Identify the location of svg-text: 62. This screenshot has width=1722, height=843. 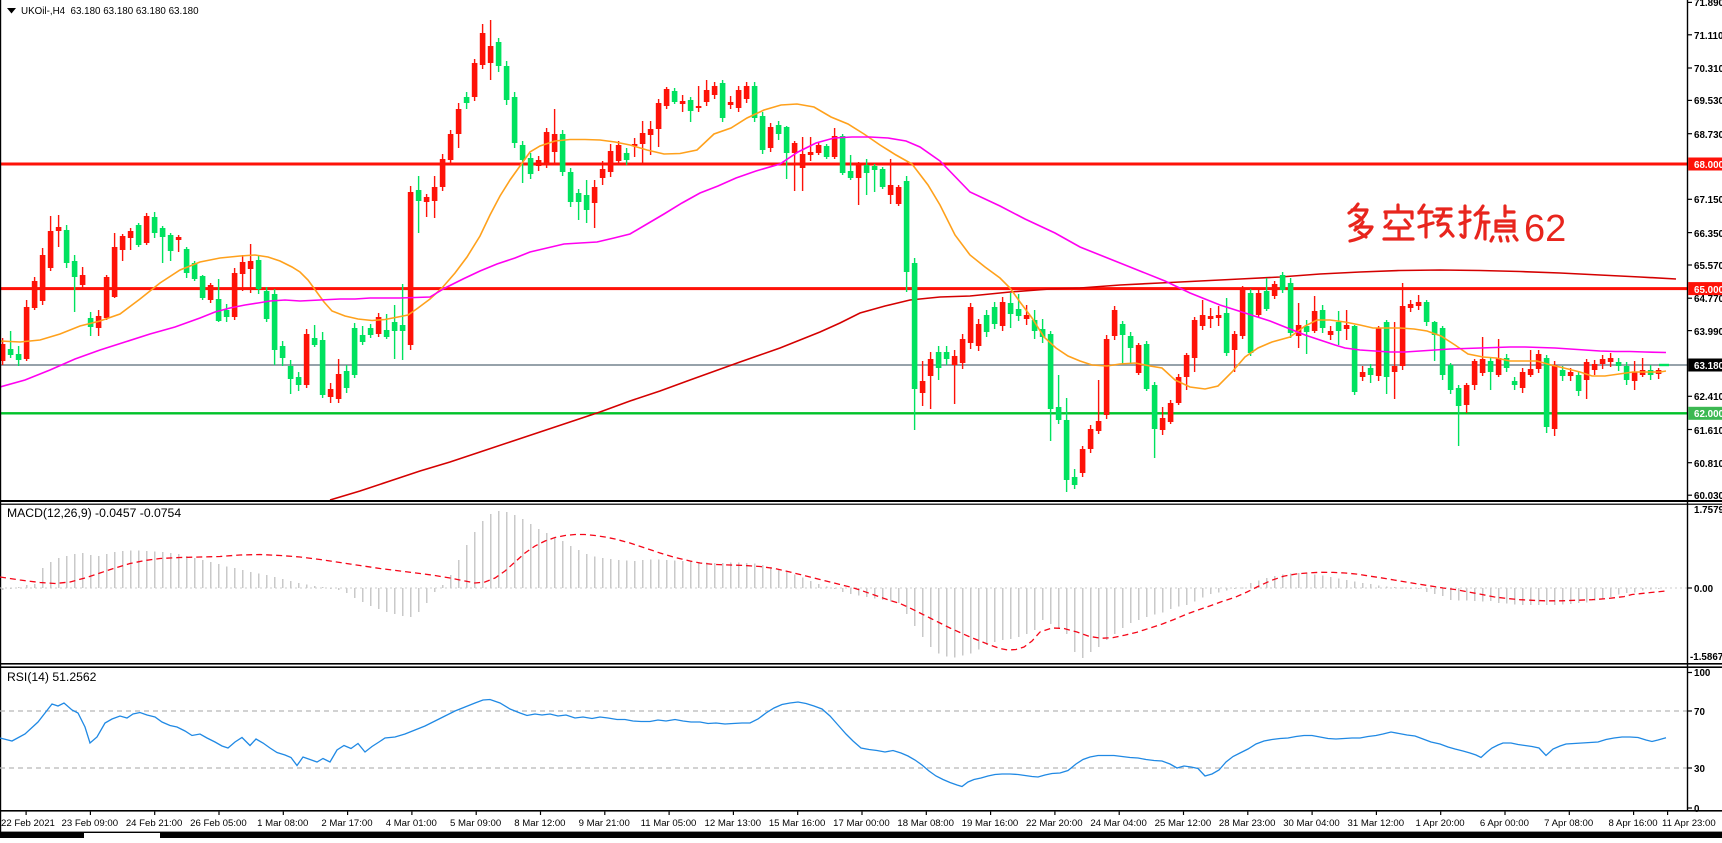
(1545, 229).